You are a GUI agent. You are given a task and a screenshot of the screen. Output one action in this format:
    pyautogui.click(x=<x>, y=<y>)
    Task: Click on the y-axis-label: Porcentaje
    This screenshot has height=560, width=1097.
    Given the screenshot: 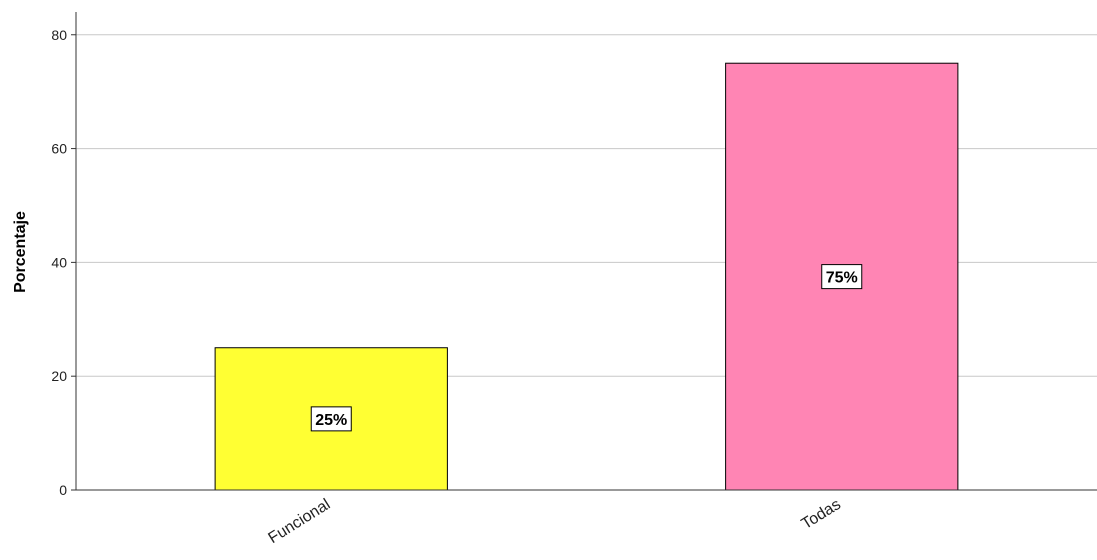 What is the action you would take?
    pyautogui.click(x=20, y=252)
    